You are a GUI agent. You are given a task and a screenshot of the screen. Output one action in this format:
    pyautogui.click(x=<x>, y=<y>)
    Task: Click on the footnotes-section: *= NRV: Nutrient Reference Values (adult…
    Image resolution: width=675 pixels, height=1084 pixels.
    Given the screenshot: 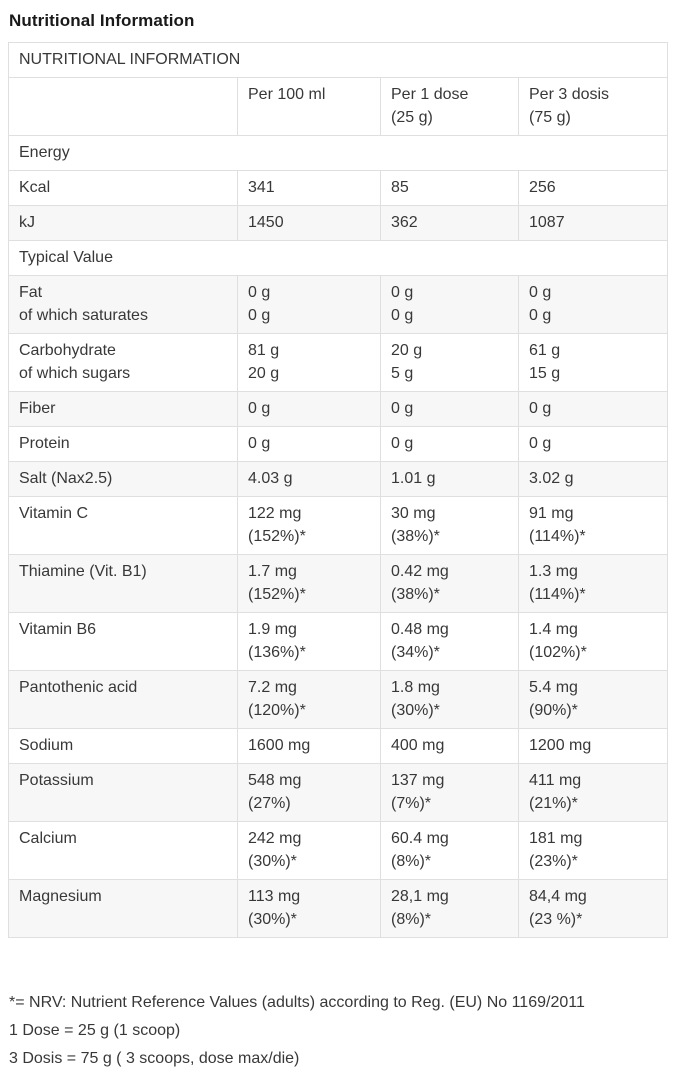 What is the action you would take?
    pyautogui.click(x=338, y=1031)
    